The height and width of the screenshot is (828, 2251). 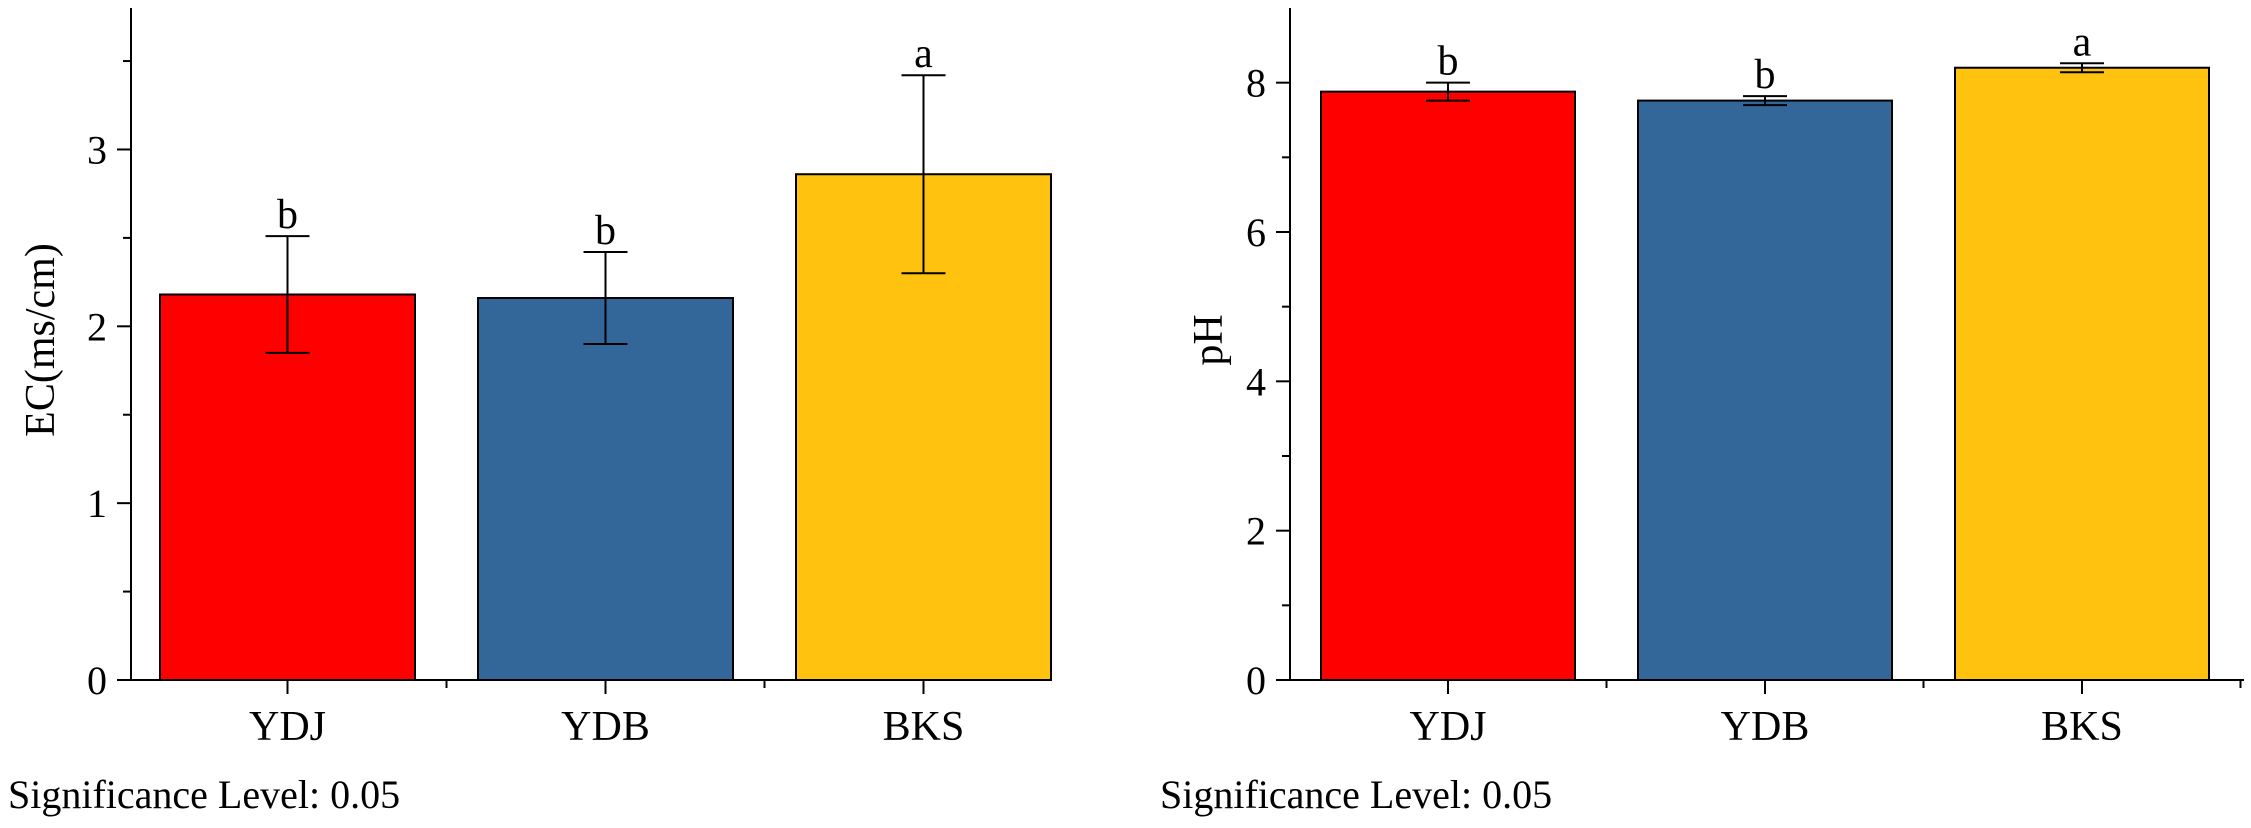 I want to click on ph-x-tick-label-ydb: YDB, so click(x=1765, y=727).